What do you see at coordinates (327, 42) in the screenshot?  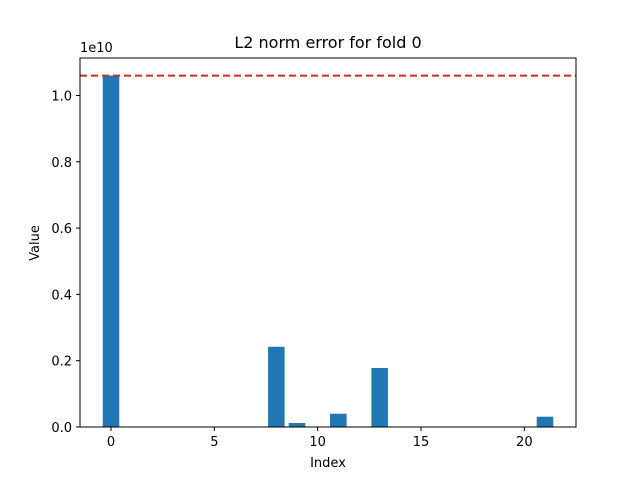 I see `chart-title: L2 norm error for fold 0` at bounding box center [327, 42].